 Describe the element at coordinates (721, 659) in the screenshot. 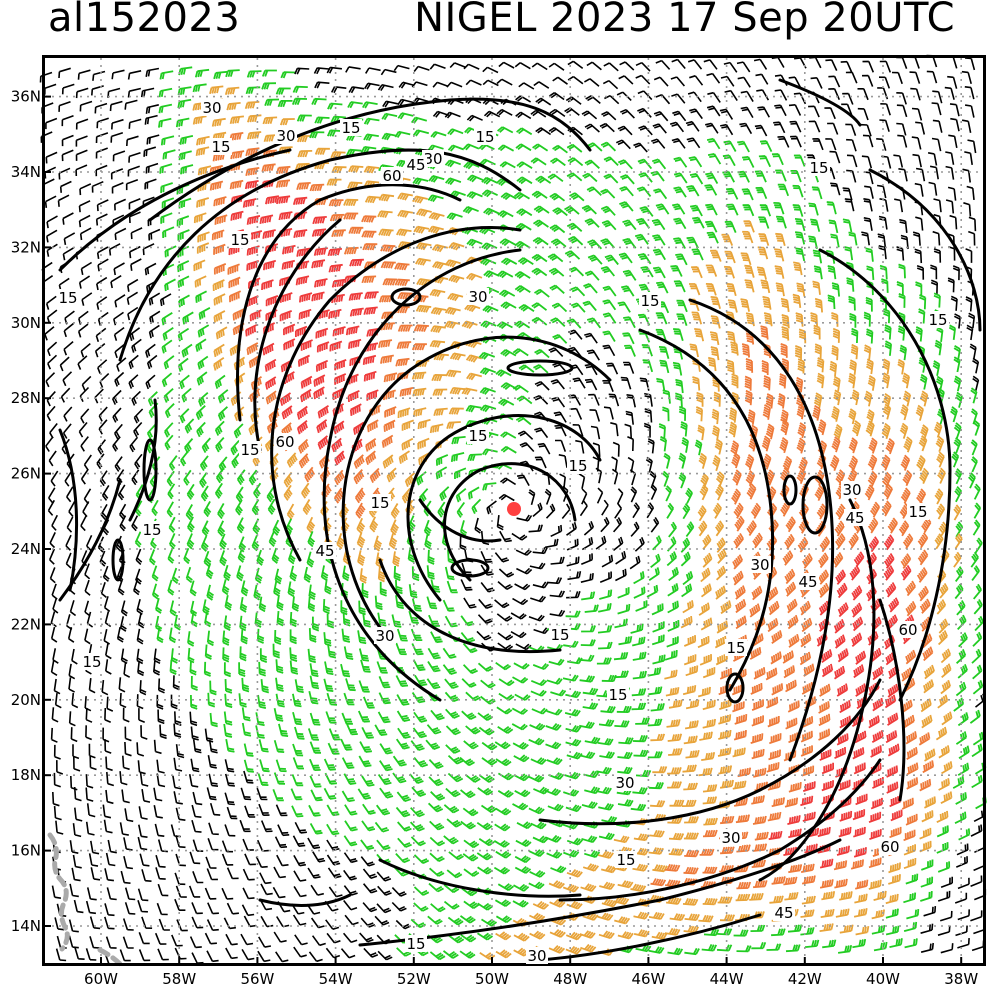

I see `wind-barb-2074` at that location.